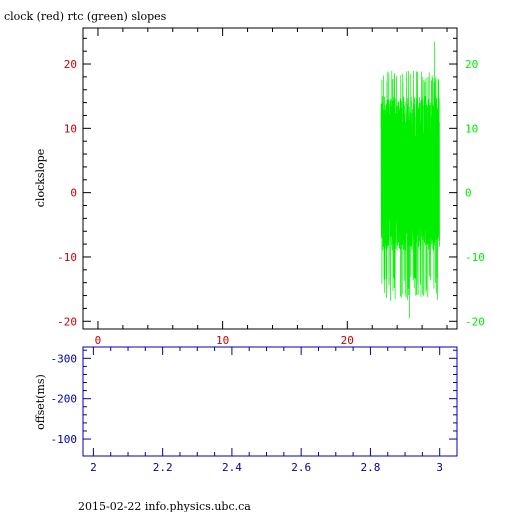 The width and height of the screenshot is (512, 512). Describe the element at coordinates (70, 128) in the screenshot. I see `left-y-tick-label: 10` at that location.